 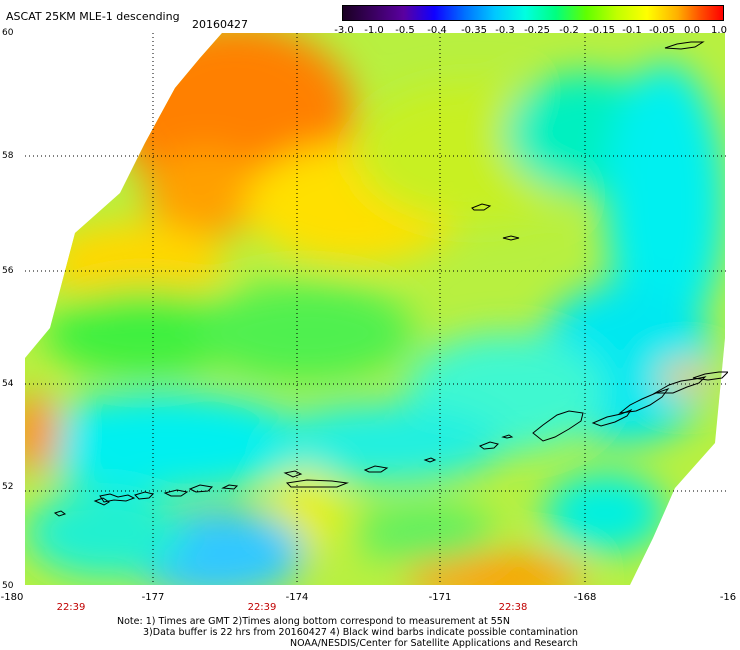 What do you see at coordinates (662, 30) in the screenshot?
I see `colorbar-tick: -0.05` at bounding box center [662, 30].